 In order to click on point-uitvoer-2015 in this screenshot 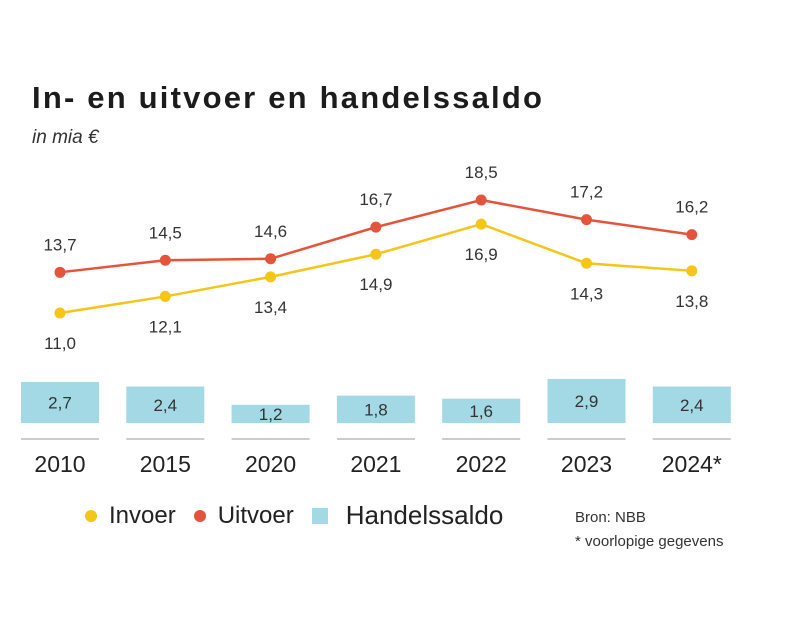, I will do `click(165, 260)`.